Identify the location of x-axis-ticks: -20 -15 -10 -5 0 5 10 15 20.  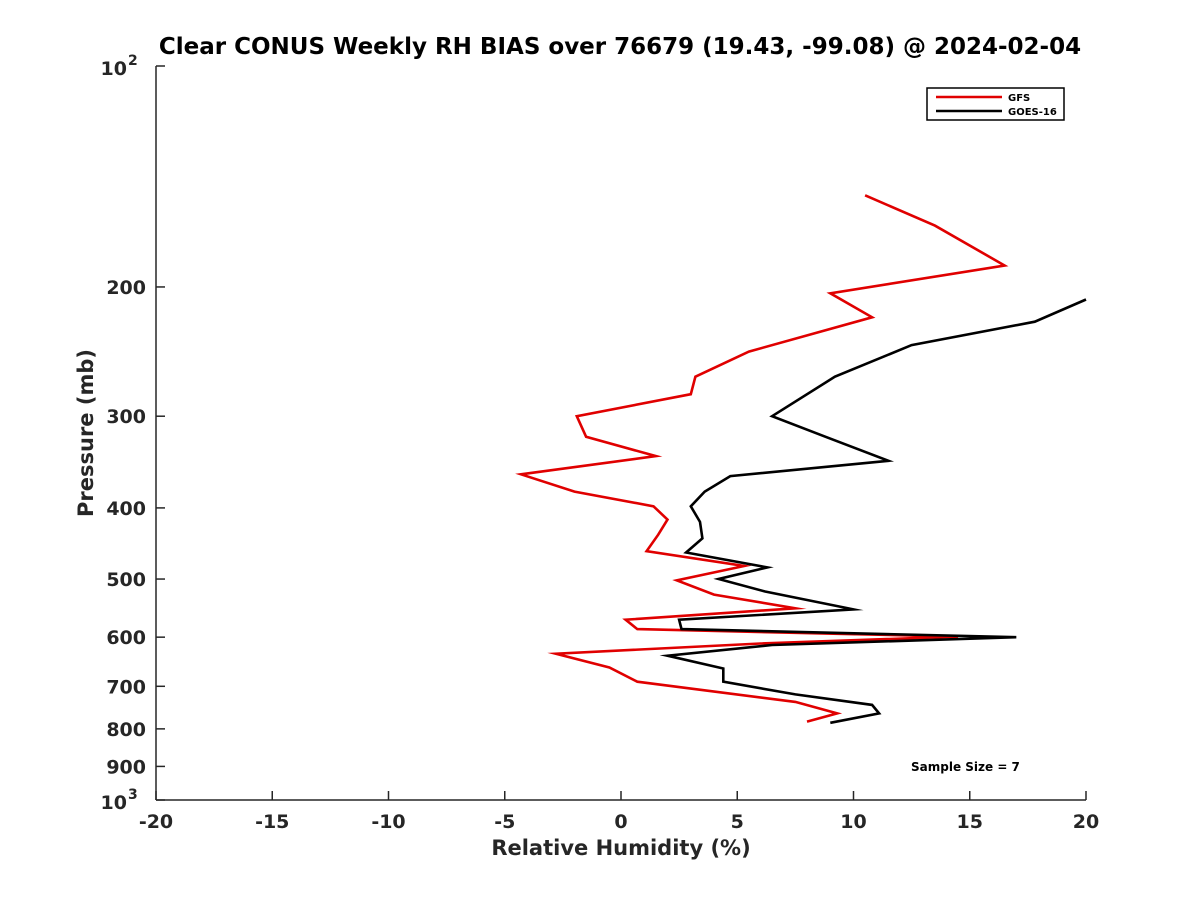
(619, 812).